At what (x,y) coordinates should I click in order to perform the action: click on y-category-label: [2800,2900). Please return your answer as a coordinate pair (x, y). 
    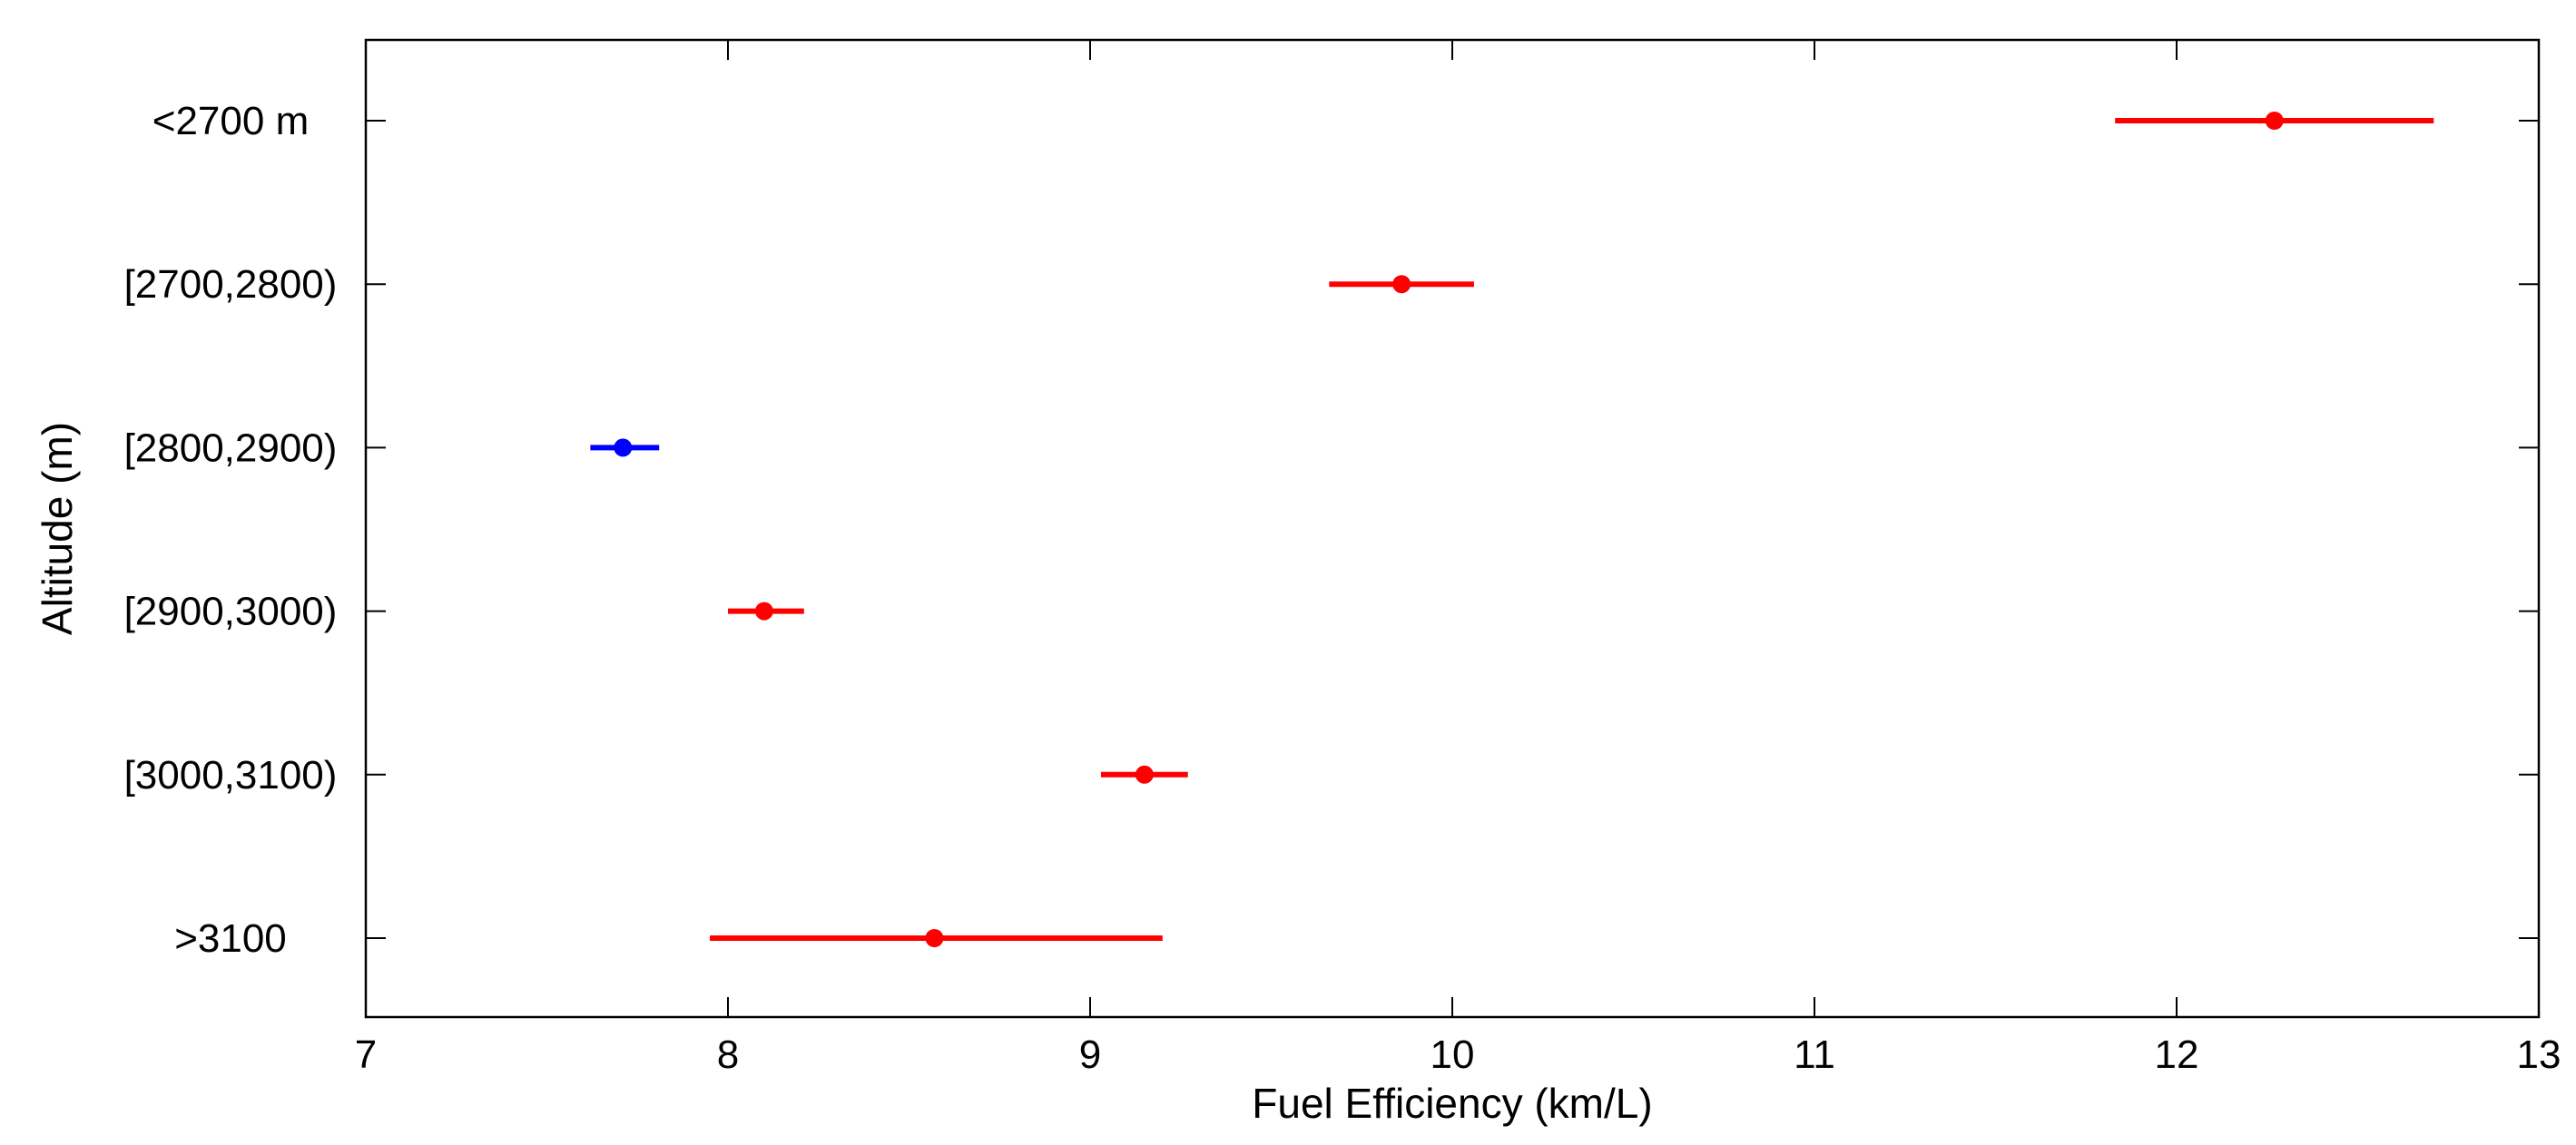
    Looking at the image, I should click on (231, 448).